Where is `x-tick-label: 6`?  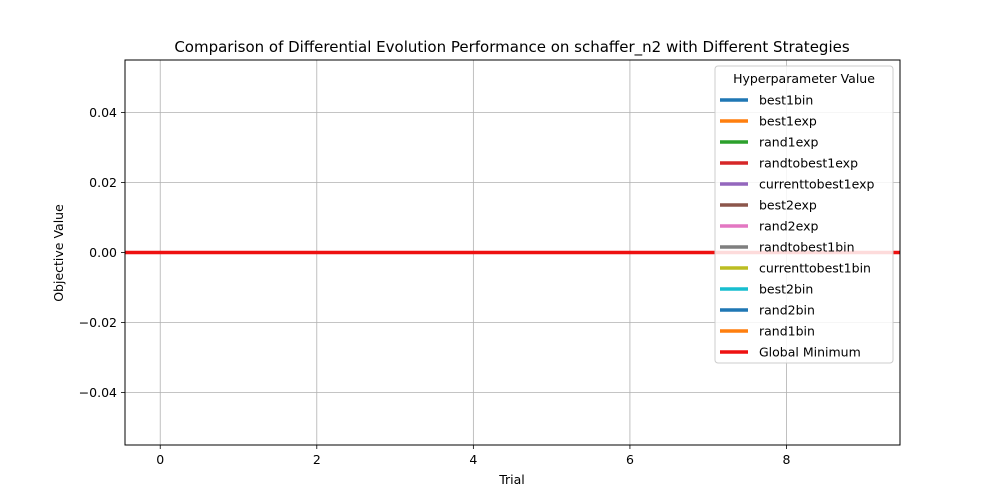
x-tick-label: 6 is located at coordinates (630, 459).